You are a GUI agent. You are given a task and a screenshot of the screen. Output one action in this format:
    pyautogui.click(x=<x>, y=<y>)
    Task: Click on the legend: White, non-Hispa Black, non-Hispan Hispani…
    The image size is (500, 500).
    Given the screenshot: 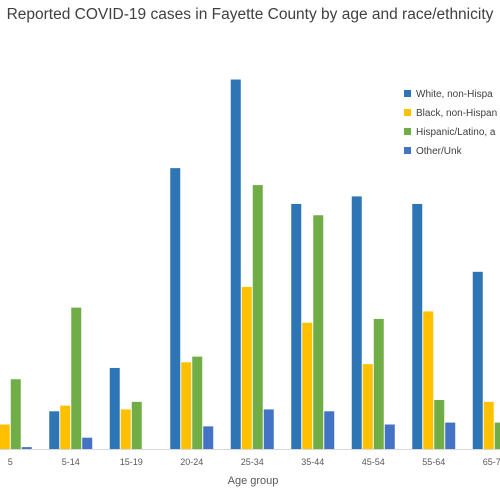 What is the action you would take?
    pyautogui.click(x=450, y=123)
    